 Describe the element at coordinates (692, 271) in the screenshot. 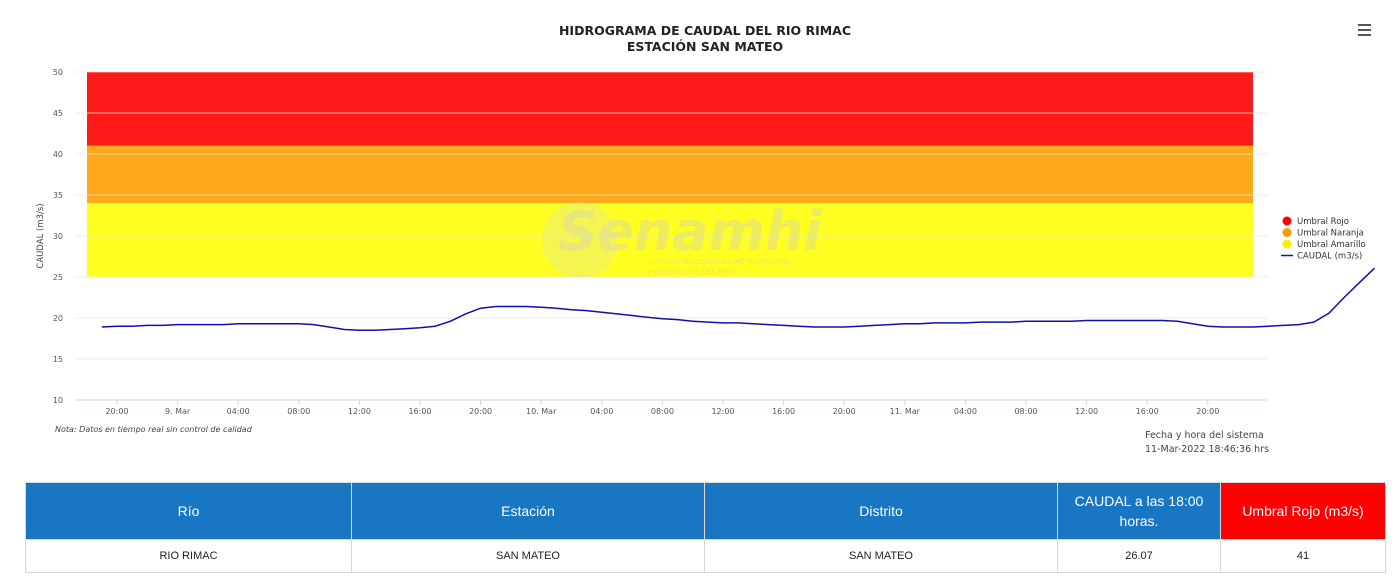

I see `watermark-line2: E HIDROLOGÍA DEL PERÚ` at that location.